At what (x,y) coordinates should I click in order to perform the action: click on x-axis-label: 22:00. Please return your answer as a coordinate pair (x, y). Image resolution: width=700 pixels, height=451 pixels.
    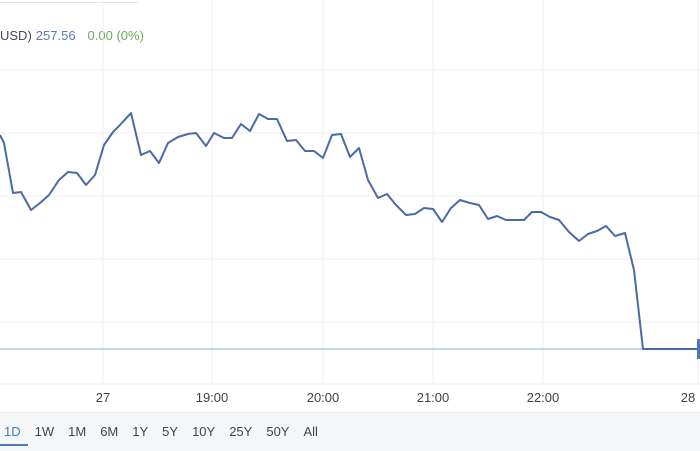
    Looking at the image, I should click on (543, 397).